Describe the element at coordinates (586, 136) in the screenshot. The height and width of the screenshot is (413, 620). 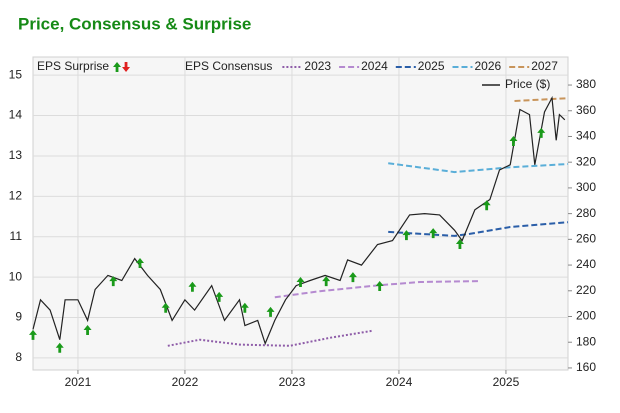
I see `y2-tick-label: 340` at that location.